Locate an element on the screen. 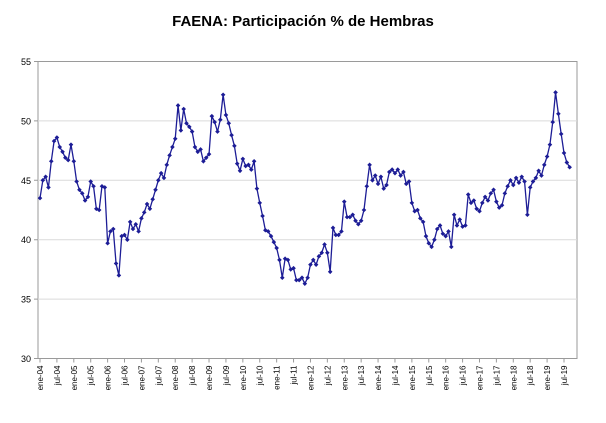 The image size is (606, 423). x-axis-label: ene-09 is located at coordinates (209, 377).